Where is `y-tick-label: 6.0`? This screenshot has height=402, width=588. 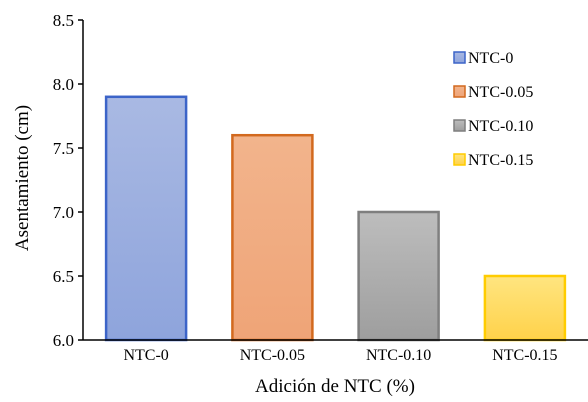 y-tick-label: 6.0 is located at coordinates (63, 340).